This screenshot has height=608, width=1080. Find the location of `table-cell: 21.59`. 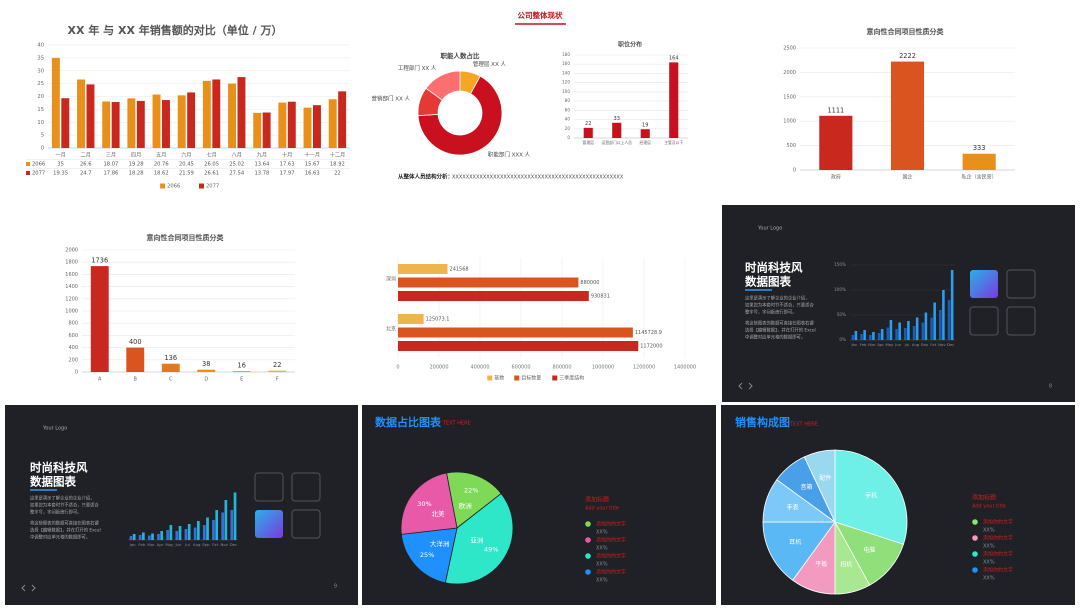

table-cell: 21.59 is located at coordinates (186, 174).